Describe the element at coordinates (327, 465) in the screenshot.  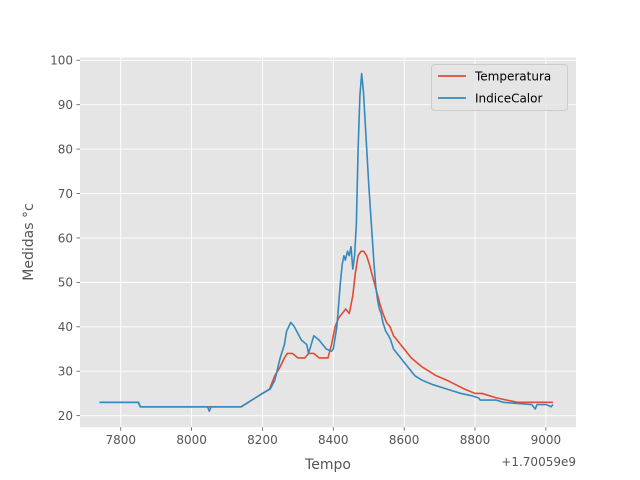
I see `x-axis-label: Tempo` at that location.